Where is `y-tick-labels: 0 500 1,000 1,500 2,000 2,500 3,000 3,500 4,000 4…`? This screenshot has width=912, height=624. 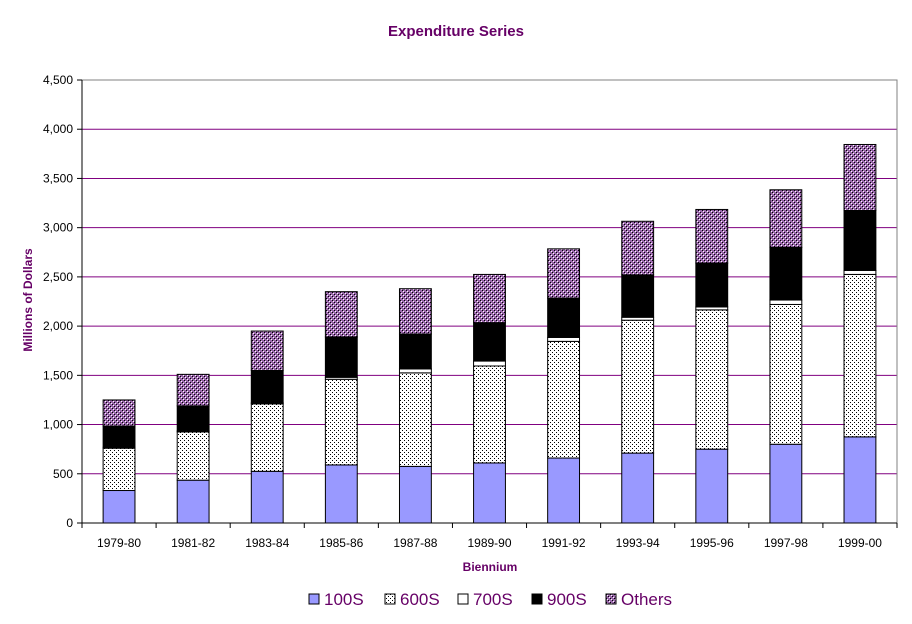
y-tick-labels: 0 500 1,000 1,500 2,000 2,500 3,000 3,500 4,000 4… is located at coordinates (58, 301).